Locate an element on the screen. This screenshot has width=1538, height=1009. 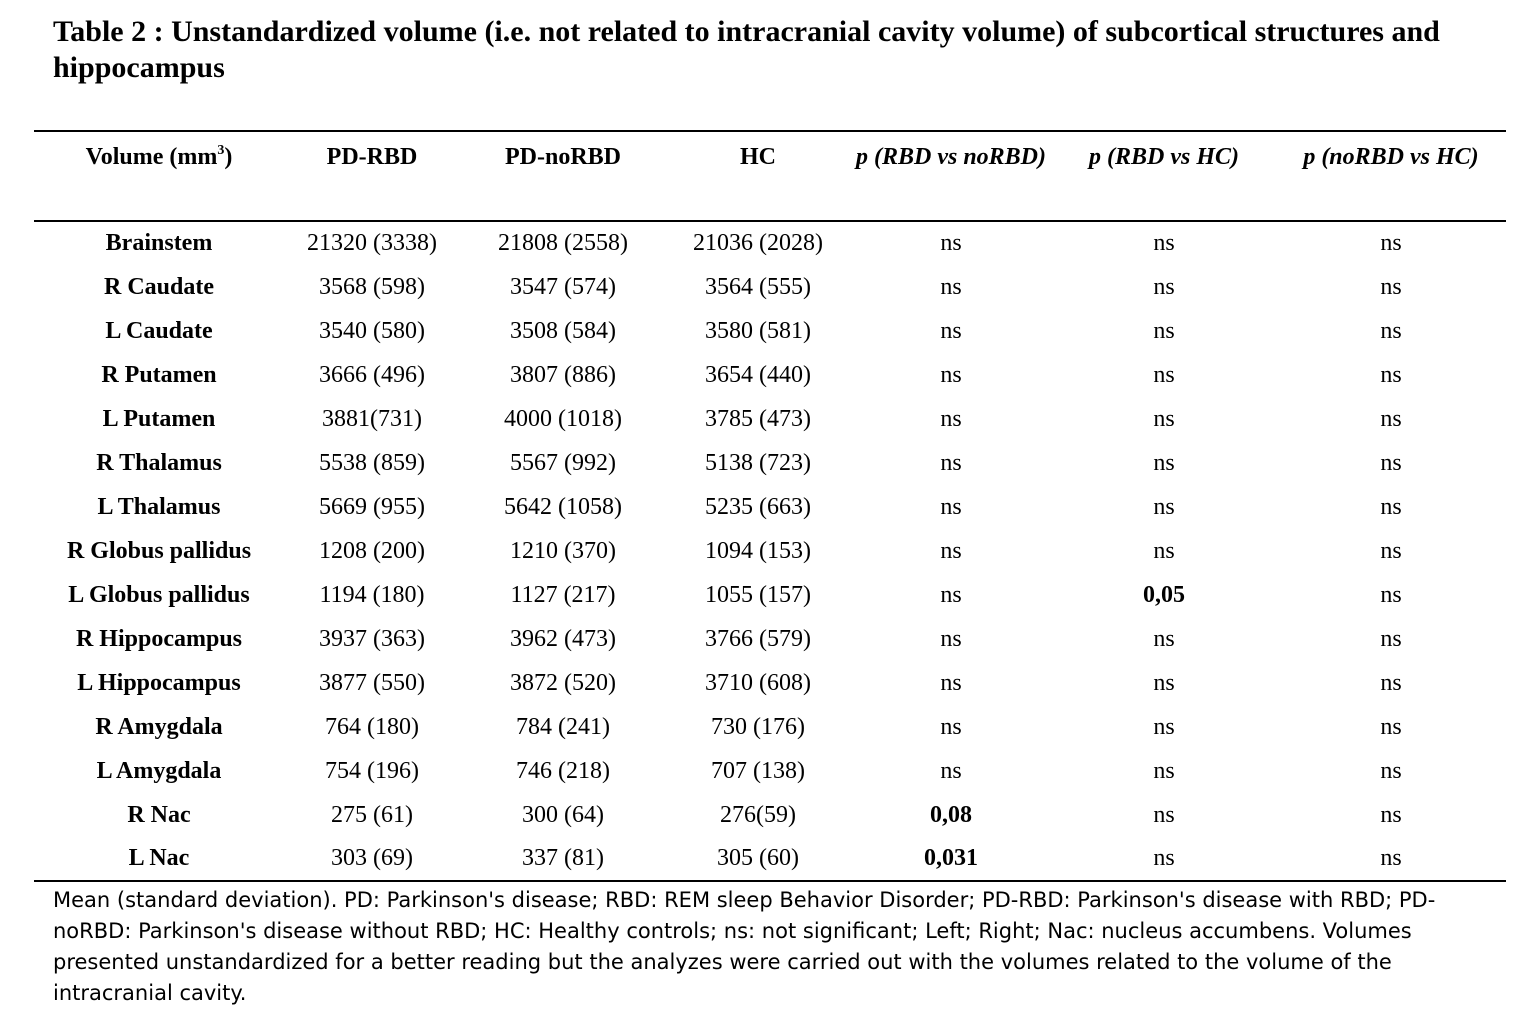
pd-norbd-cell: 337 (81) is located at coordinates (563, 859).